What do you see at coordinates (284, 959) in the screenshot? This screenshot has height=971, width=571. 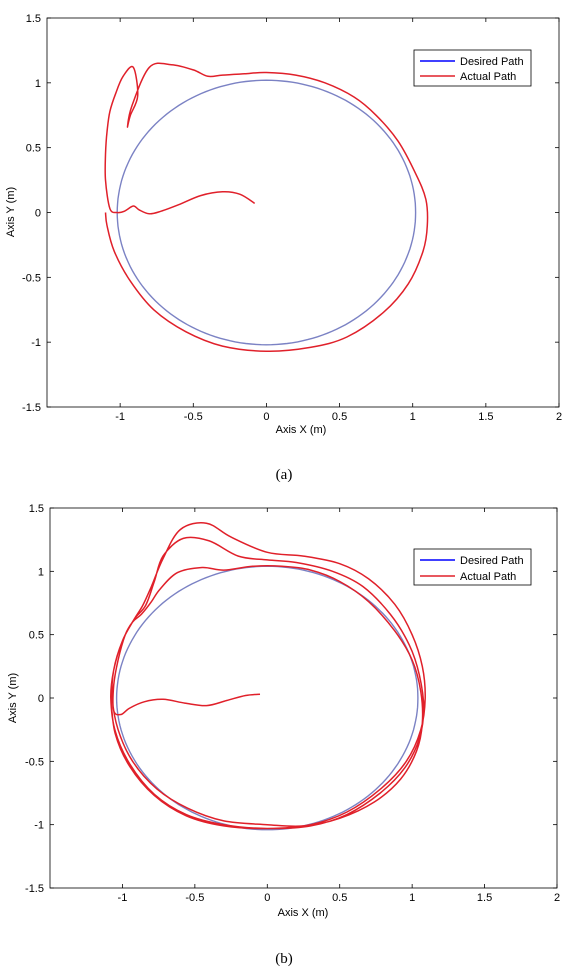 I see `caption-b: (b)` at bounding box center [284, 959].